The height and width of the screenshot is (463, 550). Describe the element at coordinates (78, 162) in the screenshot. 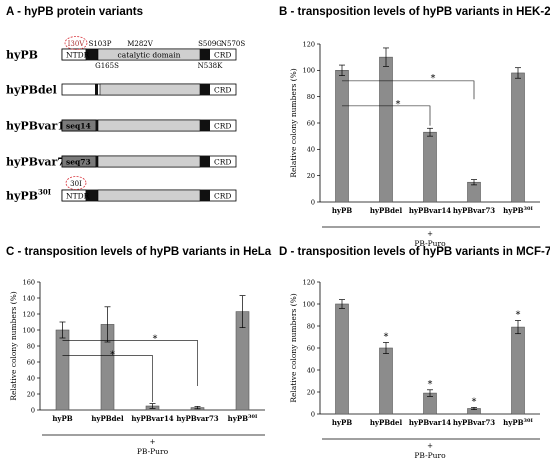

I see `n-terminal-label: seq73` at that location.